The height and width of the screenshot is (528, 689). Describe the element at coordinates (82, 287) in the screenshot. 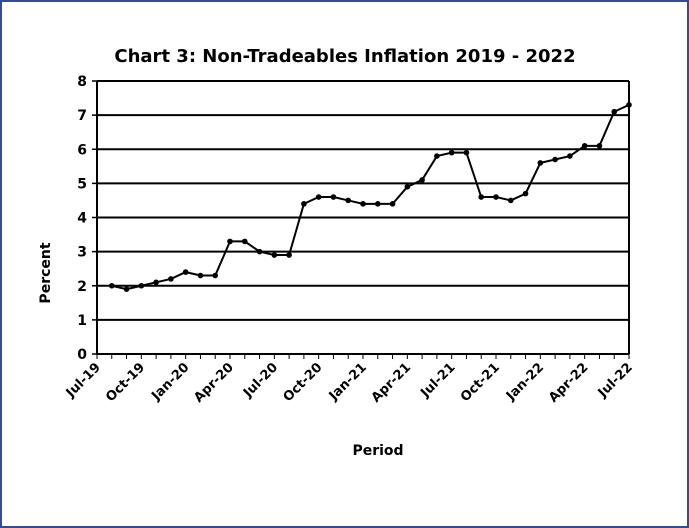

I see `y-tick-label: 2` at that location.